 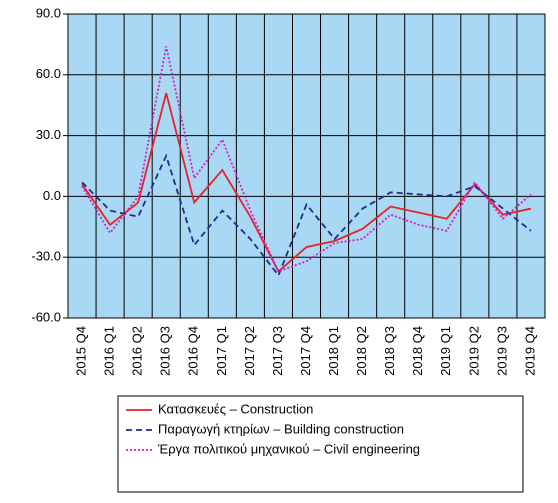 What do you see at coordinates (473, 351) in the screenshot?
I see `x-tick-label: 2019 Q2` at bounding box center [473, 351].